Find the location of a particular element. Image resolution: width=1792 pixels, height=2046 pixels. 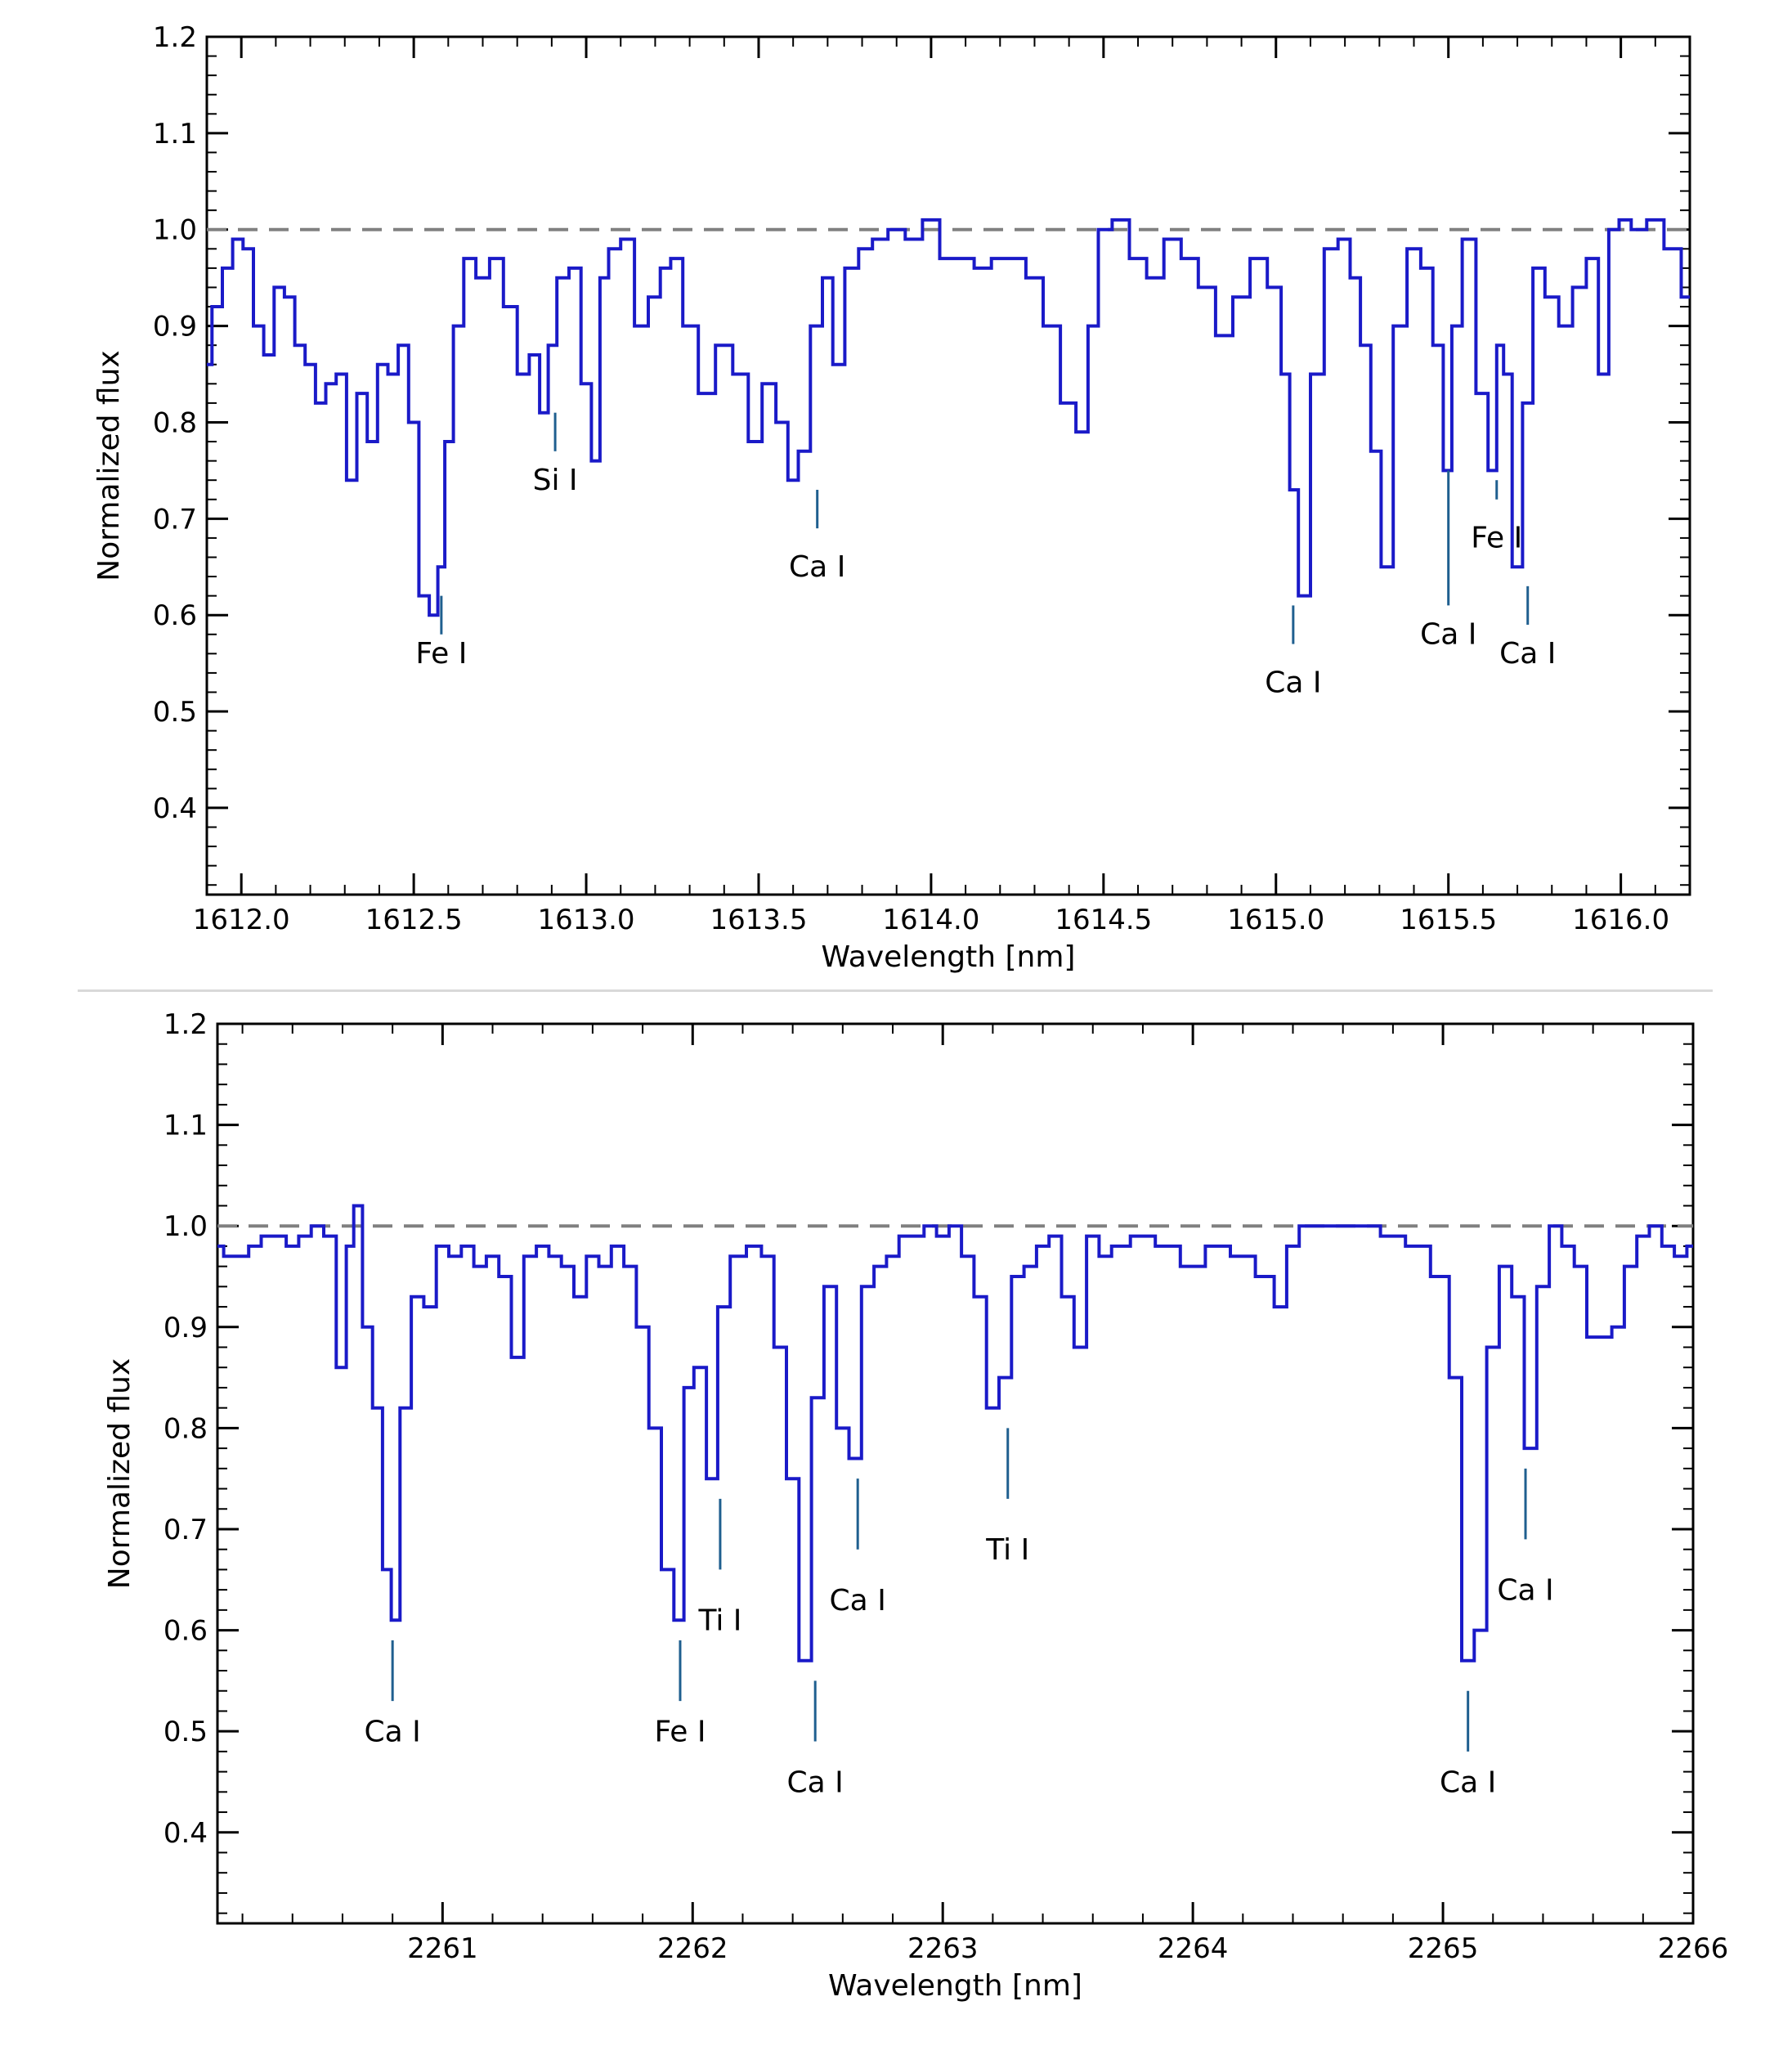

x-tick-label: 1613.0 is located at coordinates (587, 920).